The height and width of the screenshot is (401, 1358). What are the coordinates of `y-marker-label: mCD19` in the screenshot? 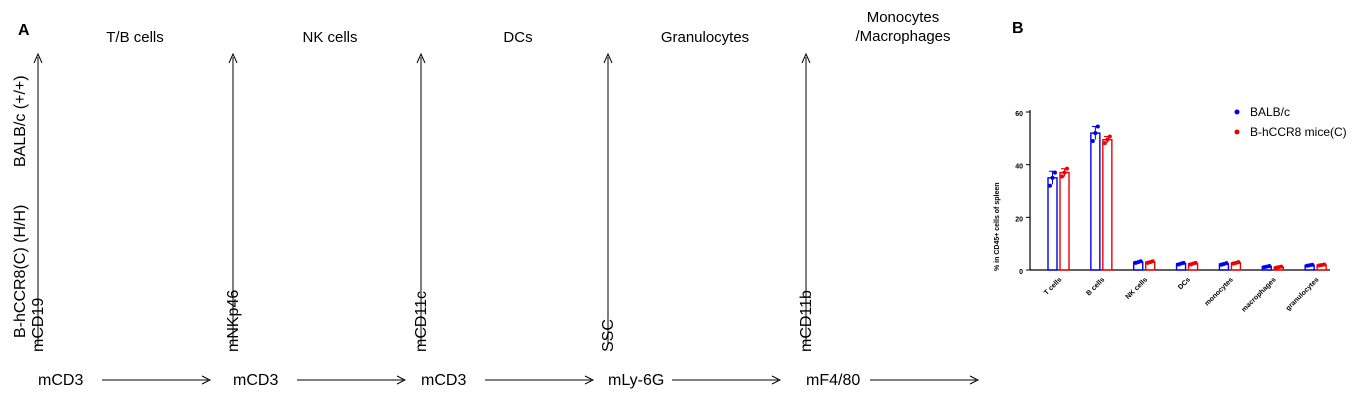 It's located at (38, 324).